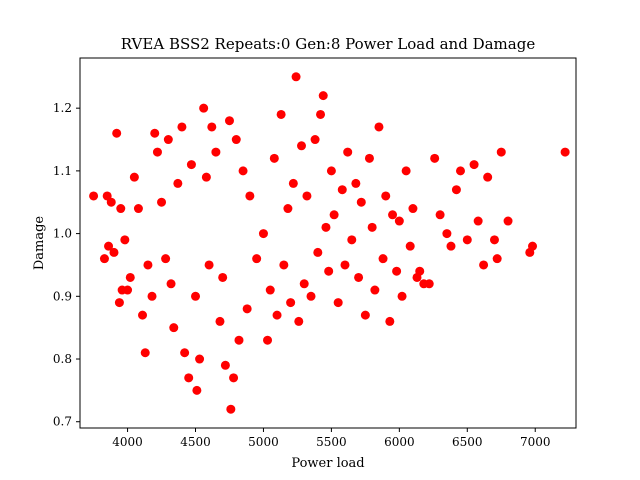  I want to click on x-axis-label: Power load, so click(327, 463).